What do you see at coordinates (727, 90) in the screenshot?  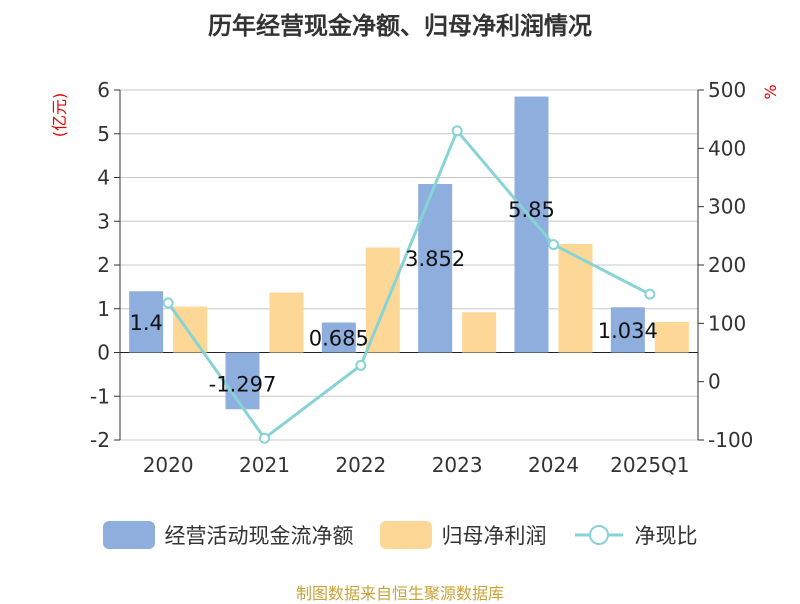 I see `right-tick-label: 500` at bounding box center [727, 90].